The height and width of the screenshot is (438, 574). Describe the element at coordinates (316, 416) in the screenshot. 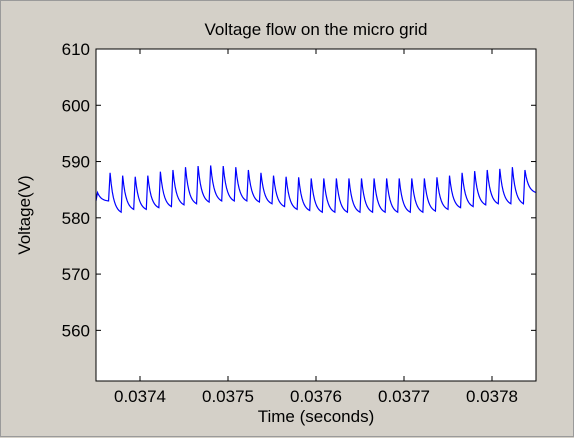

I see `x-axis-label: Time (seconds)` at that location.